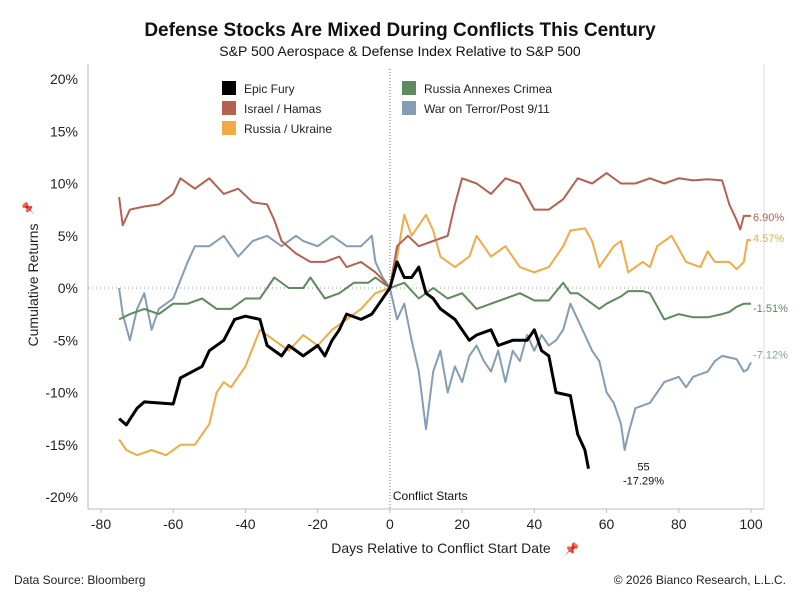  What do you see at coordinates (65, 340) in the screenshot?
I see `y-tick-label: -5%` at bounding box center [65, 340].